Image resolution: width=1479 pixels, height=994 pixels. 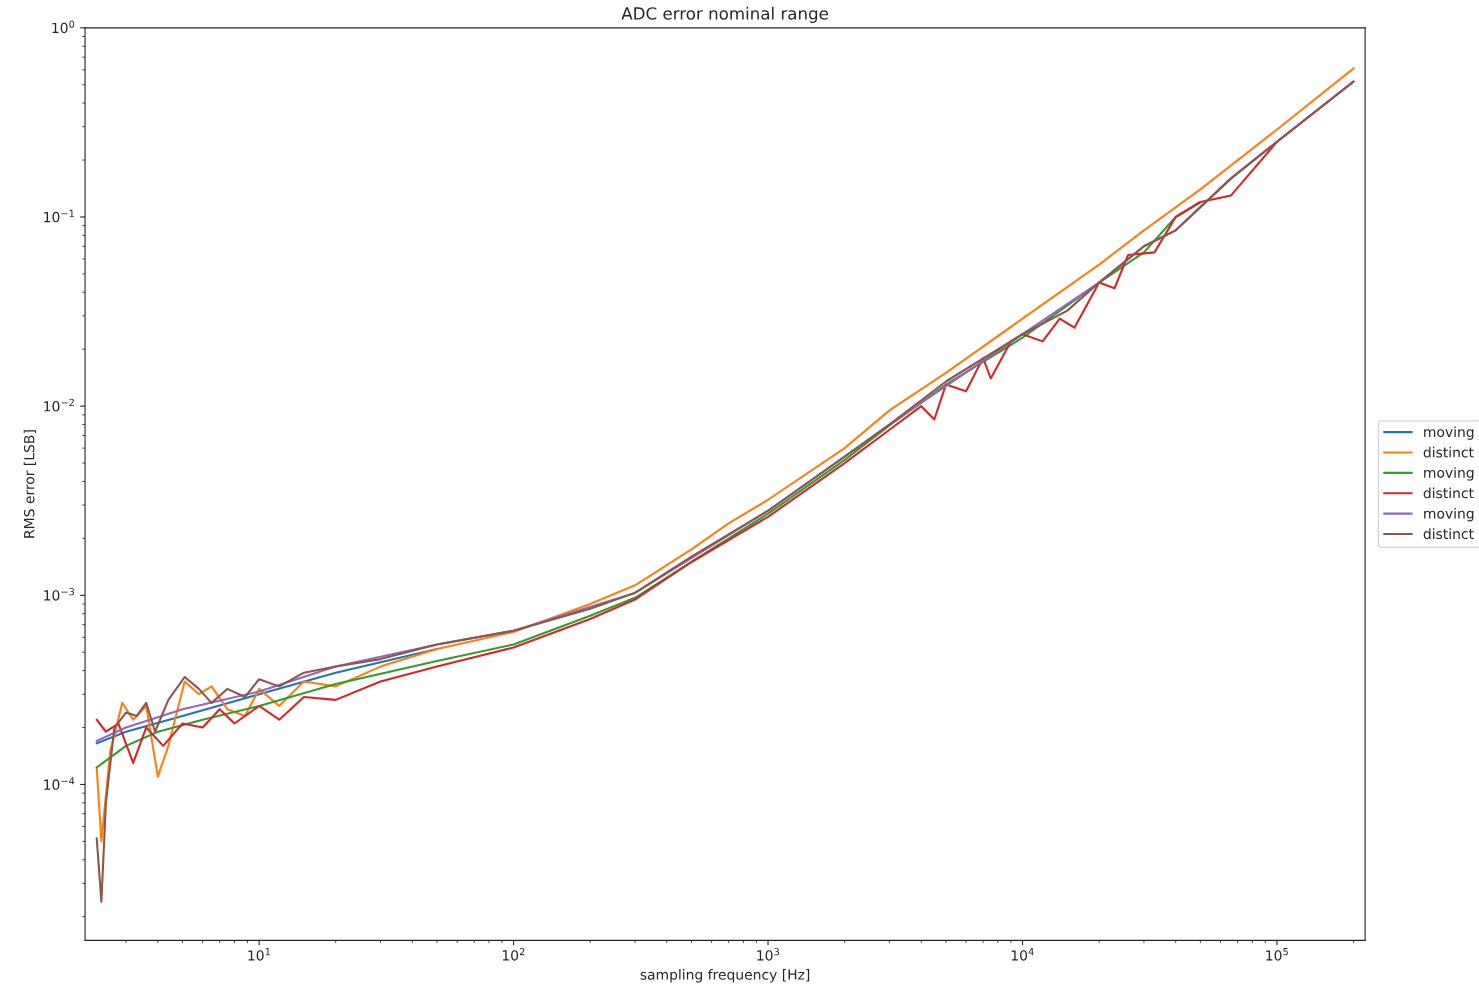 What do you see at coordinates (259, 954) in the screenshot?
I see `x-tick-label: 10$^{1}$` at bounding box center [259, 954].